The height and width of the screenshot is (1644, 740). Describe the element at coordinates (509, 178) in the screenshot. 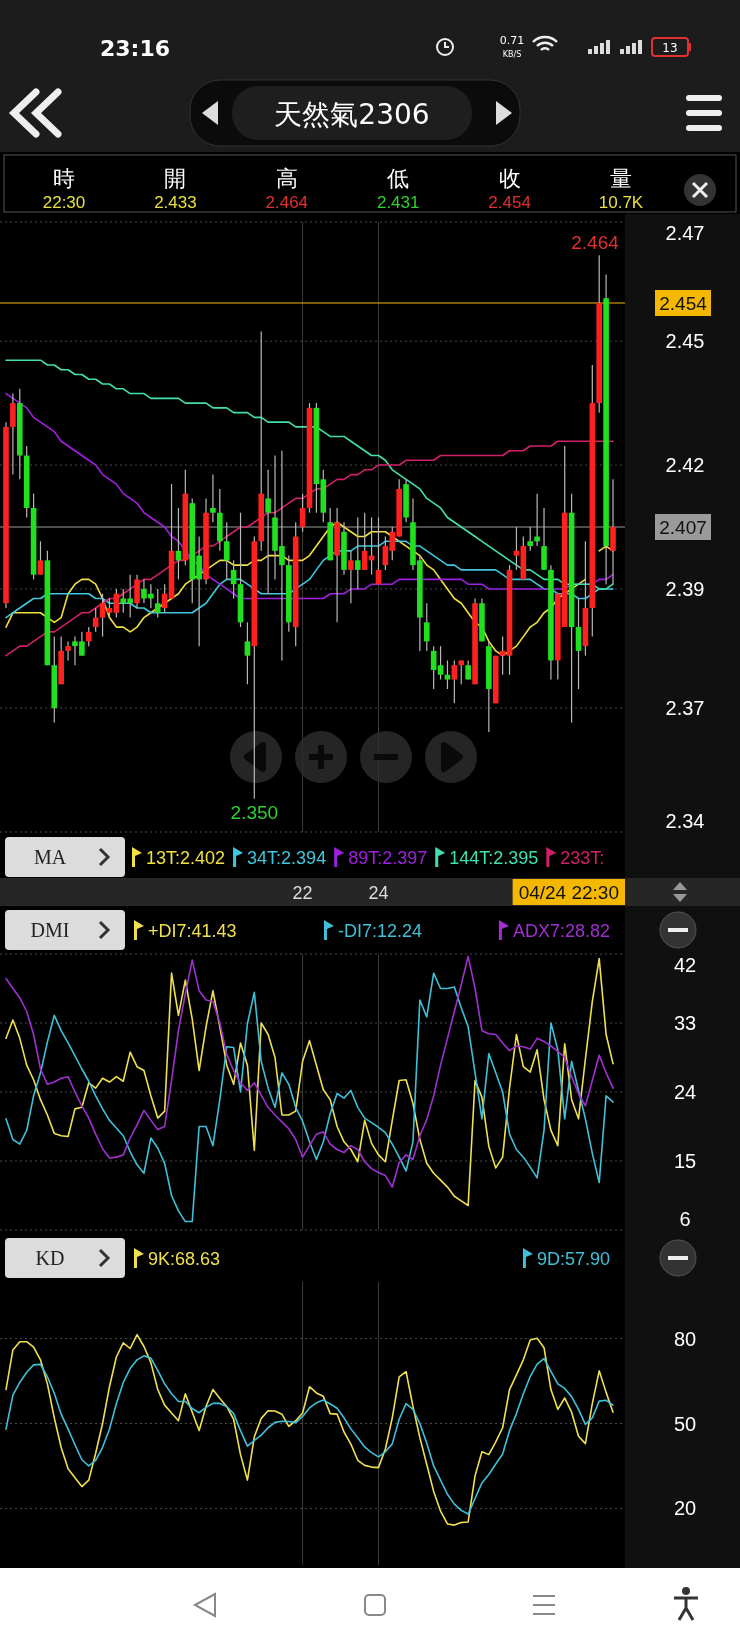

I see `category-label: 收` at that location.